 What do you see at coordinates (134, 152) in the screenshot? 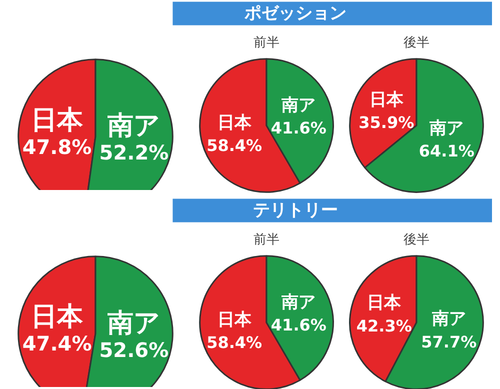
I see `data-label: 52.2%` at bounding box center [134, 152].